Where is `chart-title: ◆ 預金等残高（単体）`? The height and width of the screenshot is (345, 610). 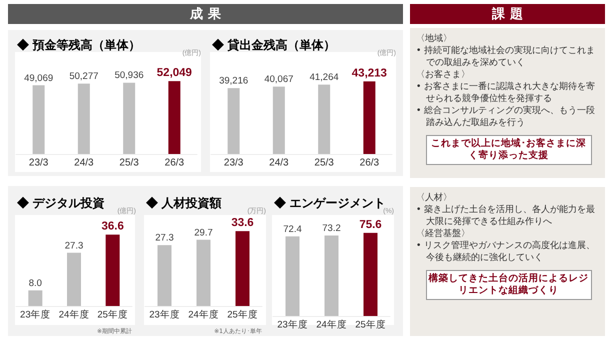 chart-title: ◆ 預金等残高（単体） is located at coordinates (78, 45).